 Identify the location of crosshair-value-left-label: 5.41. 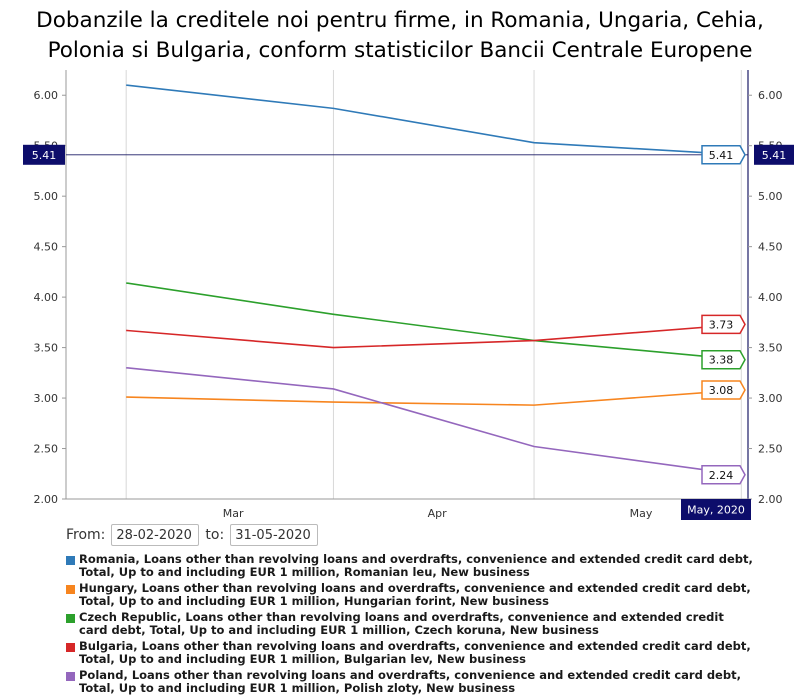
(44, 155).